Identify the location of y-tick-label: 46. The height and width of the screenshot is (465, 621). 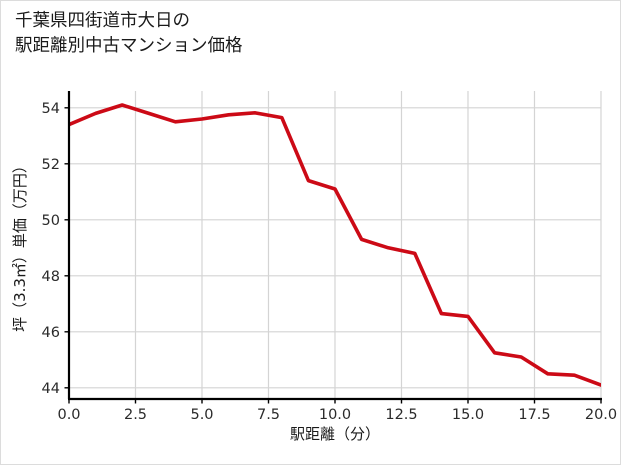
(51, 333).